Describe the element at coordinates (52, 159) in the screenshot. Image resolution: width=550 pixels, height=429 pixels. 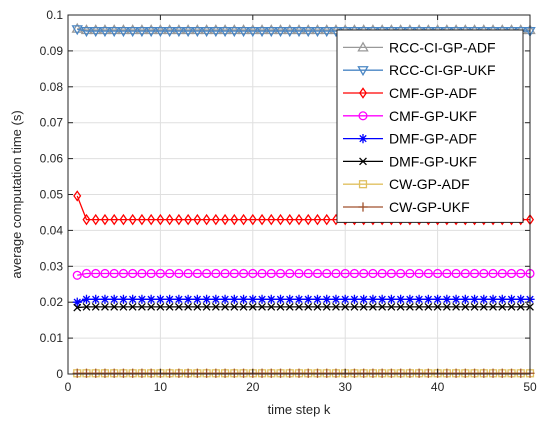
I see `y-tick-label: 0.06` at that location.